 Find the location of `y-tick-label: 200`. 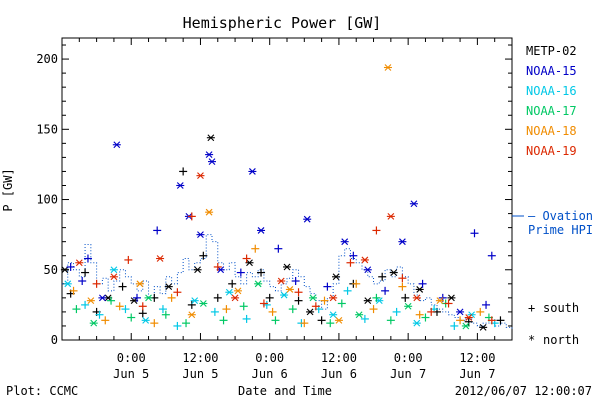

y-tick-label: 200 is located at coordinates (47, 59).